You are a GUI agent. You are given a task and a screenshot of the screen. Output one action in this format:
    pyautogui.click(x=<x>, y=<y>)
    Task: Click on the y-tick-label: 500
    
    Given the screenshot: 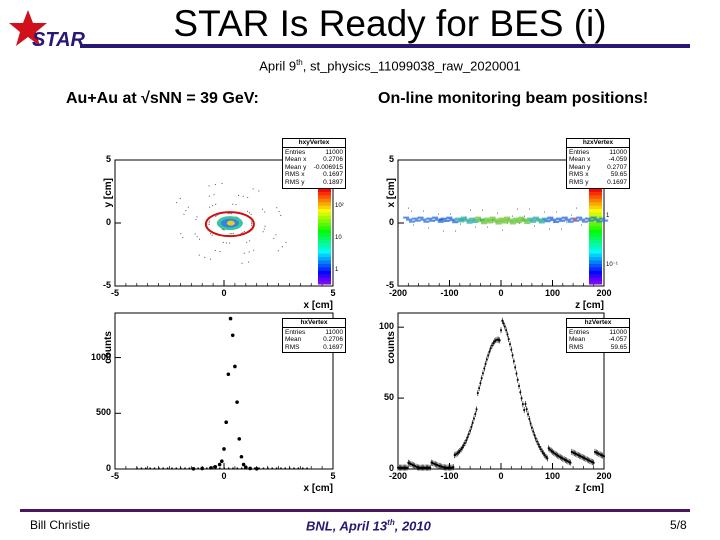 What is the action you would take?
    pyautogui.click(x=103, y=412)
    